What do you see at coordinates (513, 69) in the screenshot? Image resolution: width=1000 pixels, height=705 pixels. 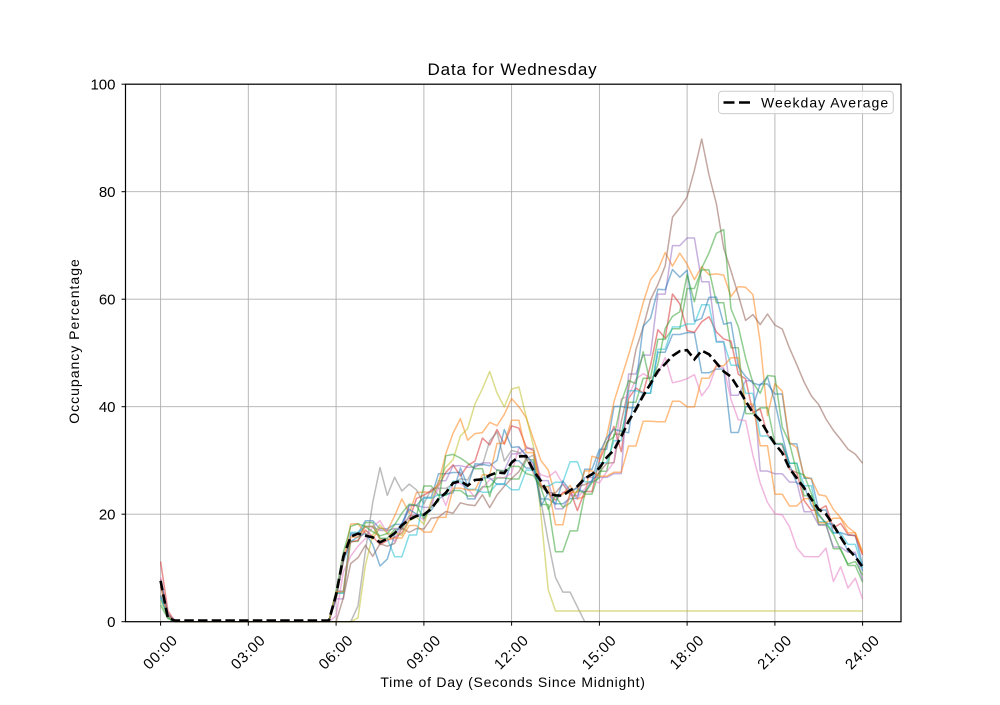 I see `svg-text: Data for Wednesday` at bounding box center [513, 69].